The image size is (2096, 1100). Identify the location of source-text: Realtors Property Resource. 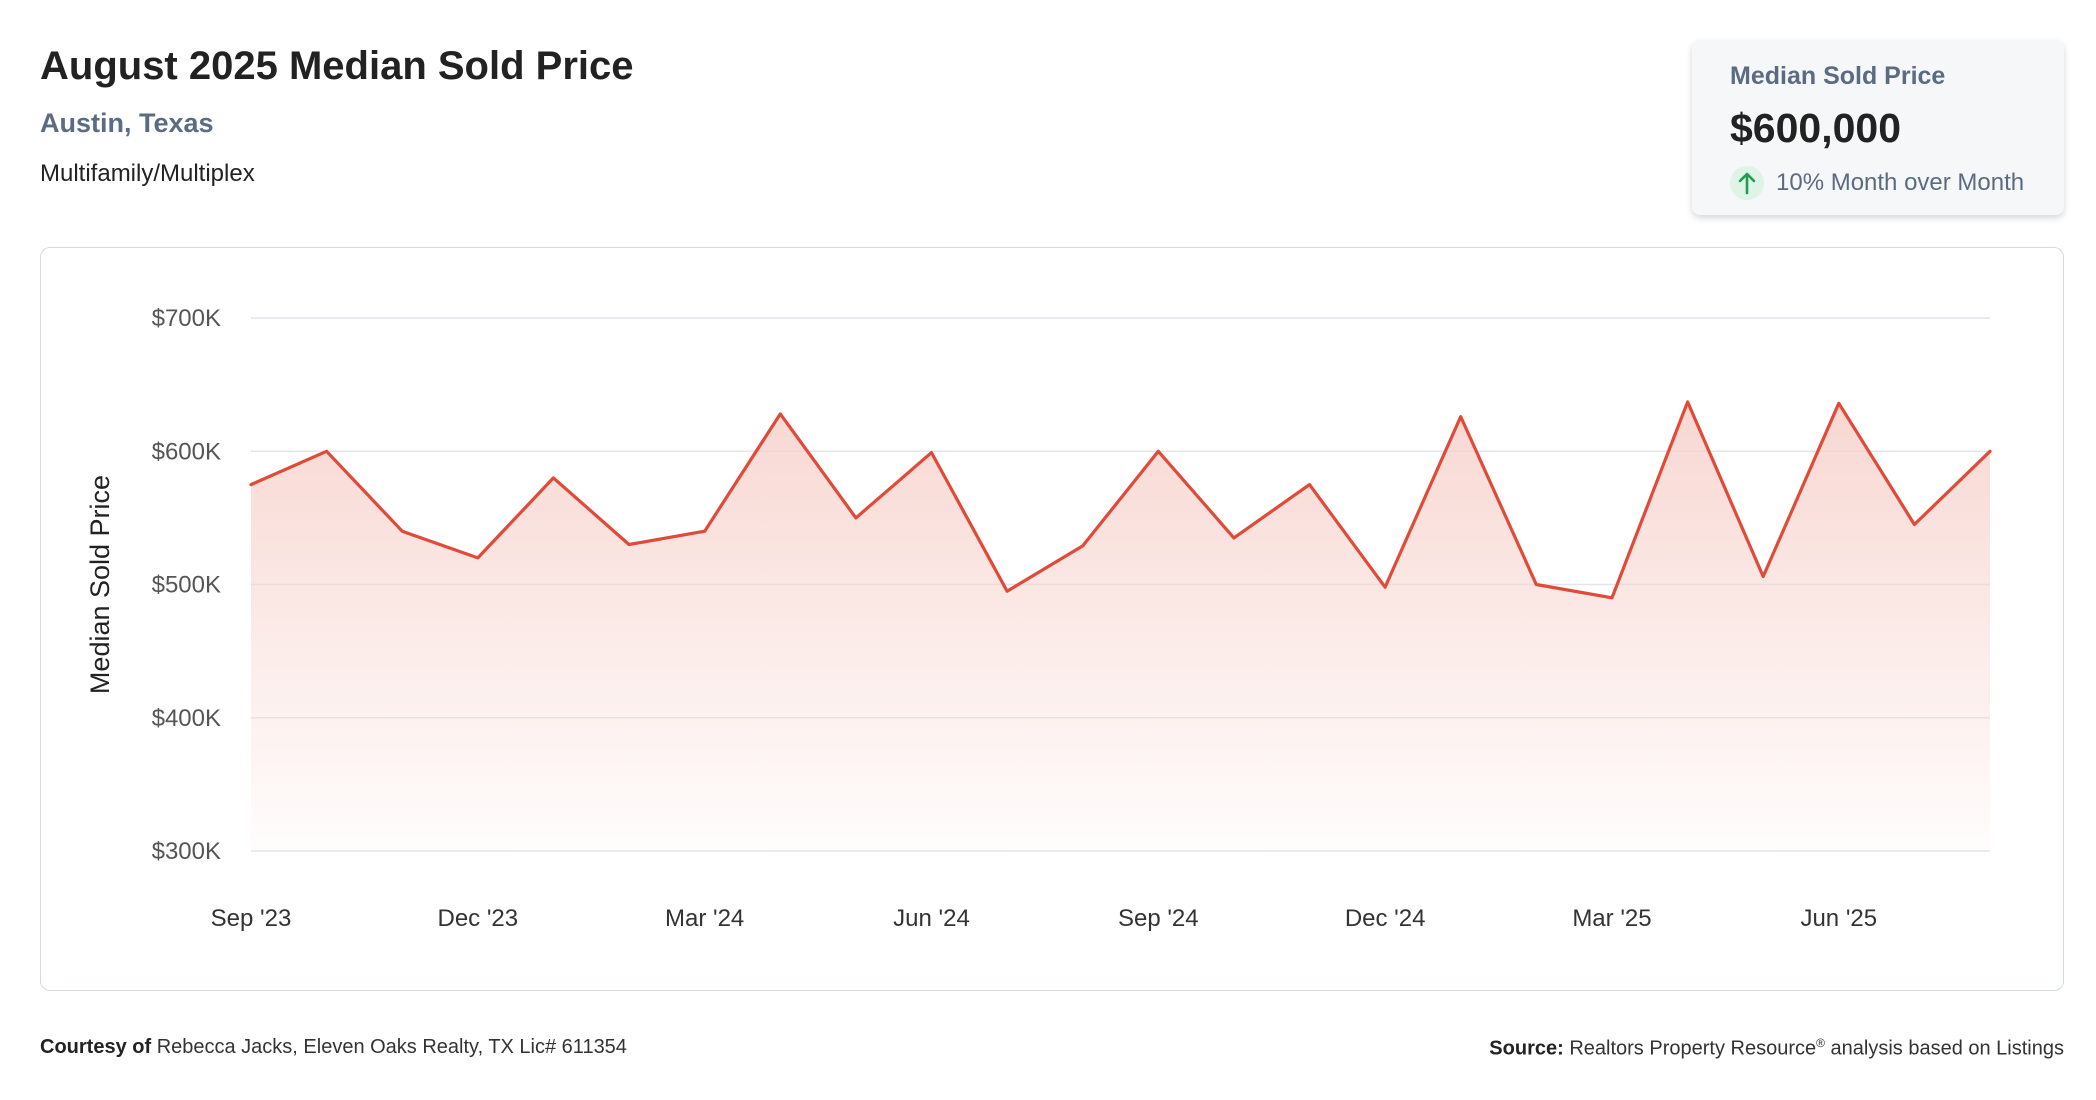
(1693, 1048).